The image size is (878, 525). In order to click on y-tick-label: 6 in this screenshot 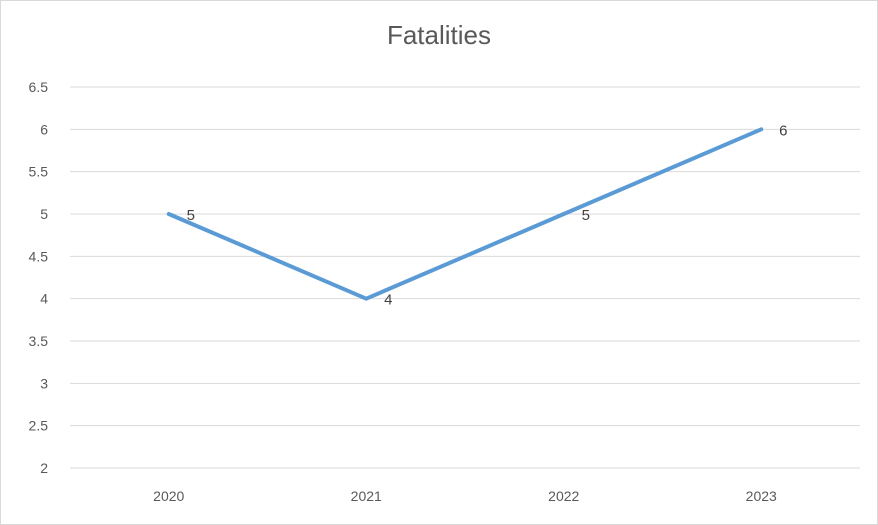, I will do `click(44, 129)`.